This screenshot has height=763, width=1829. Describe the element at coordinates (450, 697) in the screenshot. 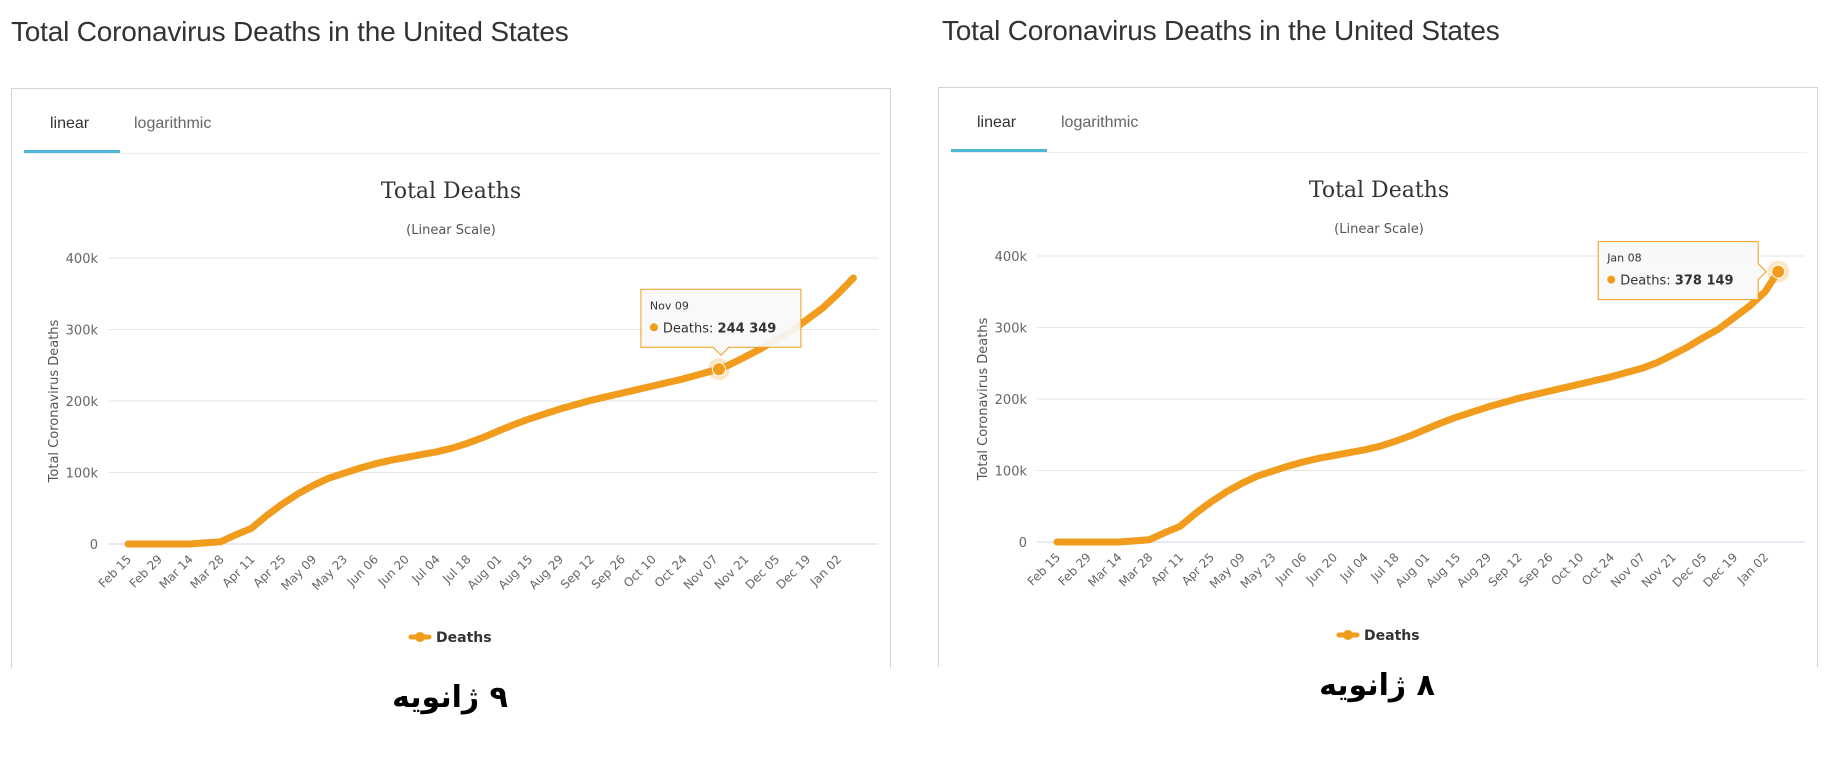

I see `date-caption: ۹ ژانویه` at that location.